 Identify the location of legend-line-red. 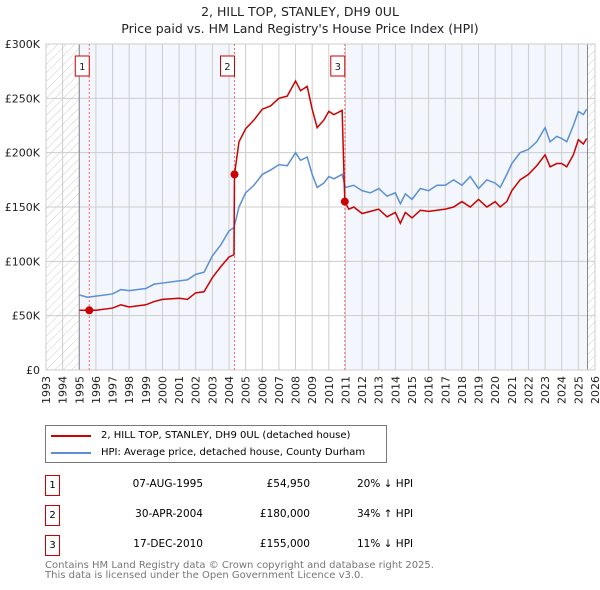
(71, 435).